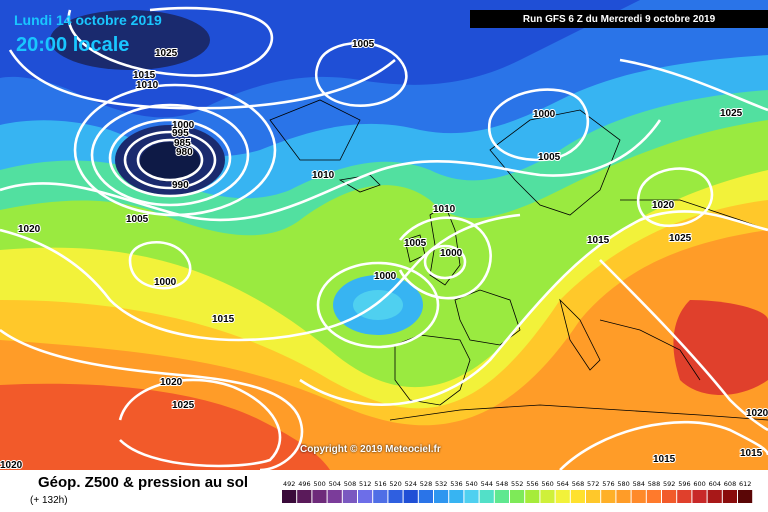  What do you see at coordinates (180, 133) in the screenshot?
I see `isobar-label: 995` at bounding box center [180, 133].